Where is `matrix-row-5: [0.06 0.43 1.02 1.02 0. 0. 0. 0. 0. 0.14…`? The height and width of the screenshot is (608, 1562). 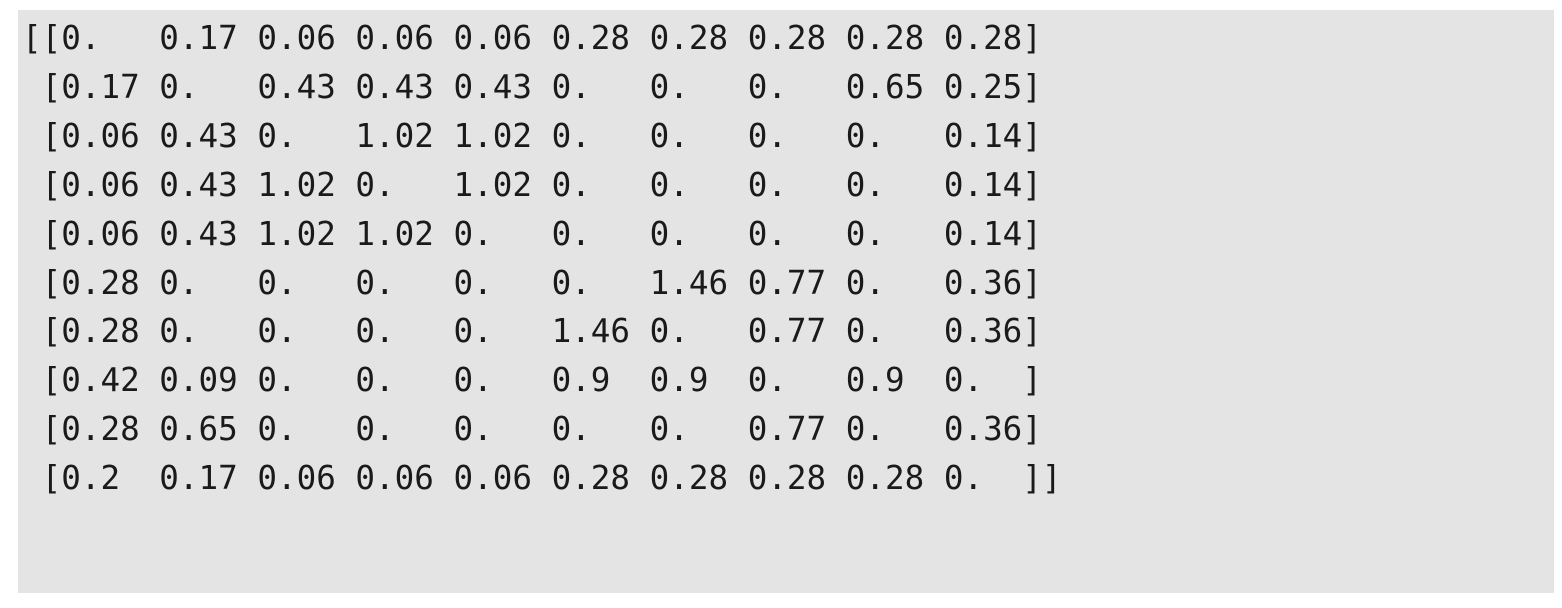
matrix-row-5: [0.06 0.43 1.02 1.02 0. 0. 0. 0. 0. 0.14… is located at coordinates (532, 233).